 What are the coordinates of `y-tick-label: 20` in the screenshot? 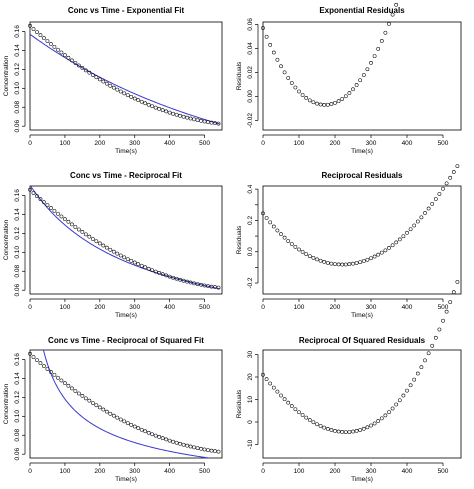 It's located at (250, 377).